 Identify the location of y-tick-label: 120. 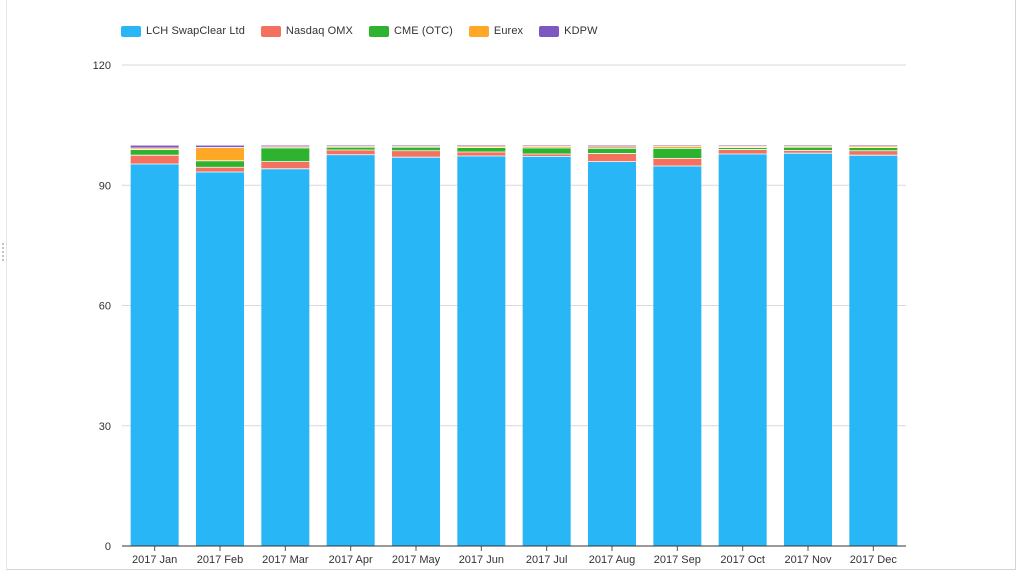
(102, 66).